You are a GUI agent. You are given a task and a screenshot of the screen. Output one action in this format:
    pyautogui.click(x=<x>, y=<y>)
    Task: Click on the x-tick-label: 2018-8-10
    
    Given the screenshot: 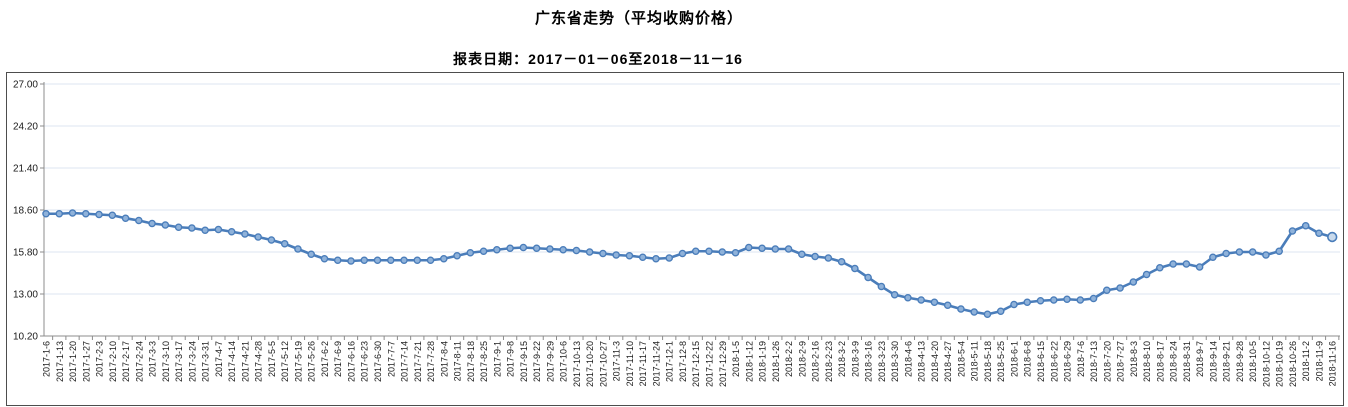 What is the action you would take?
    pyautogui.click(x=1147, y=361)
    